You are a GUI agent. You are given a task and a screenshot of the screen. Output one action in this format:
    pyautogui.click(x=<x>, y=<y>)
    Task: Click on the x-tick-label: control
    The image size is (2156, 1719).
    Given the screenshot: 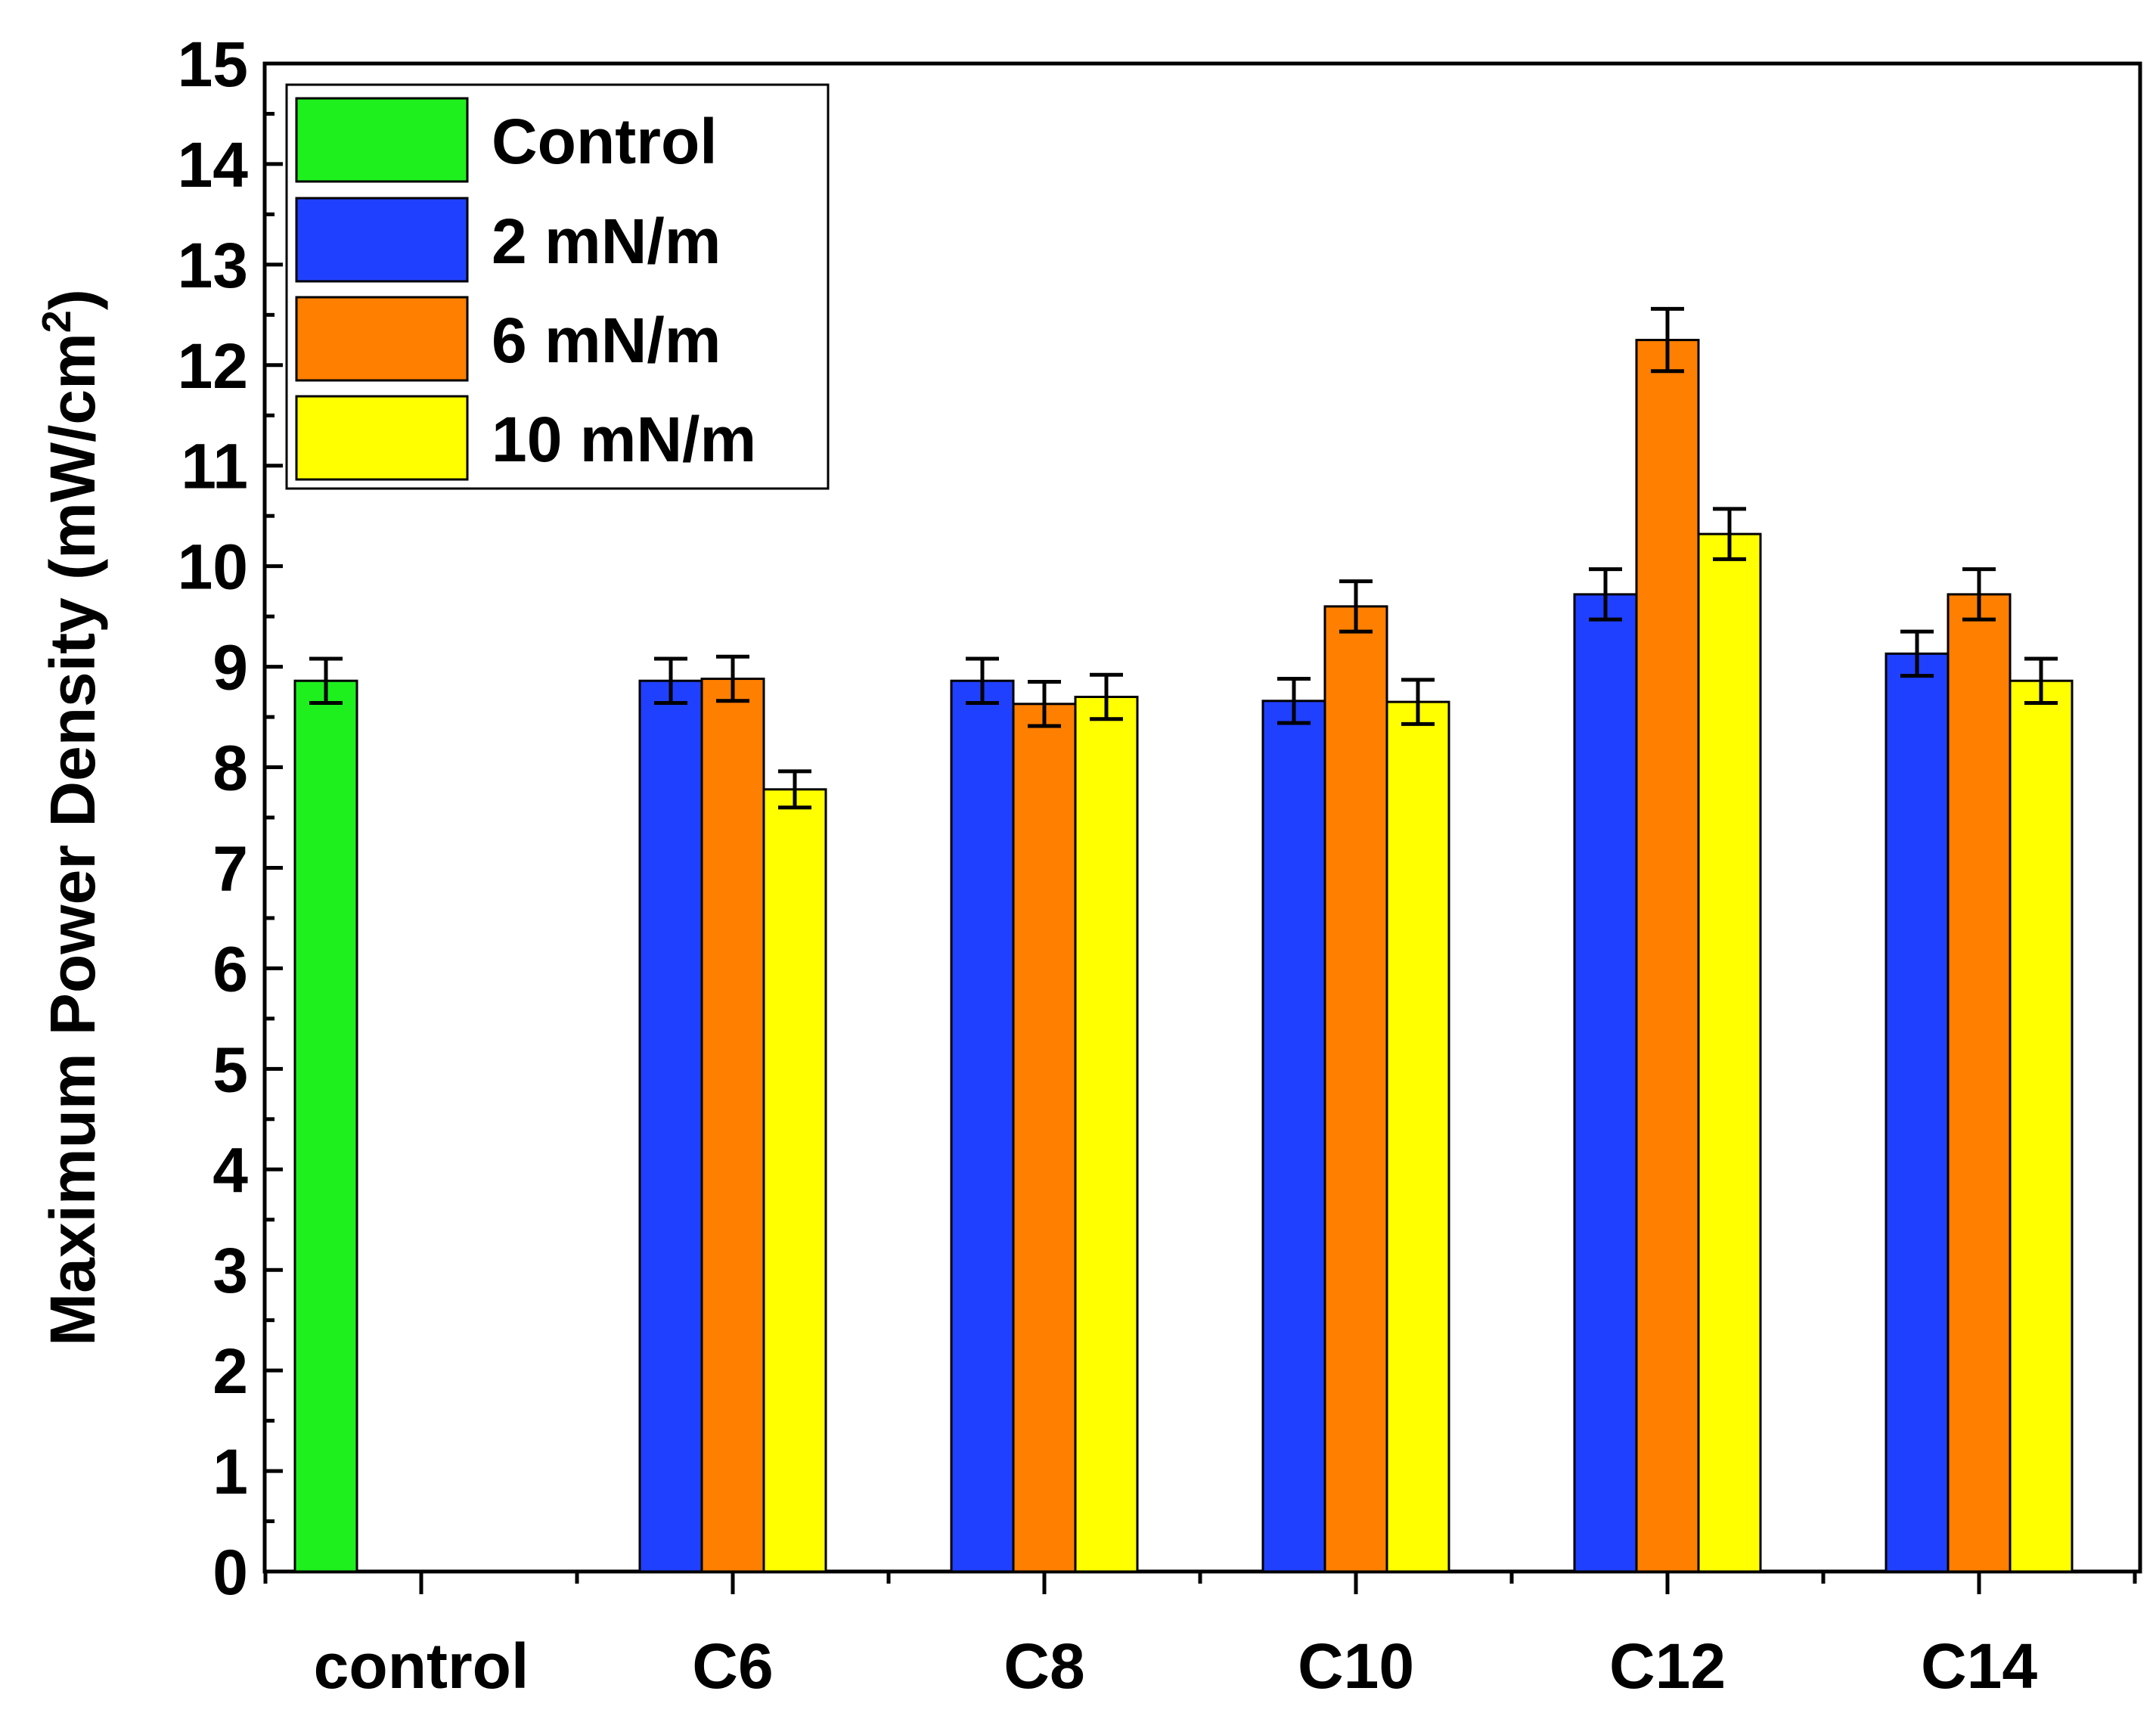 What is the action you would take?
    pyautogui.click(x=421, y=1667)
    